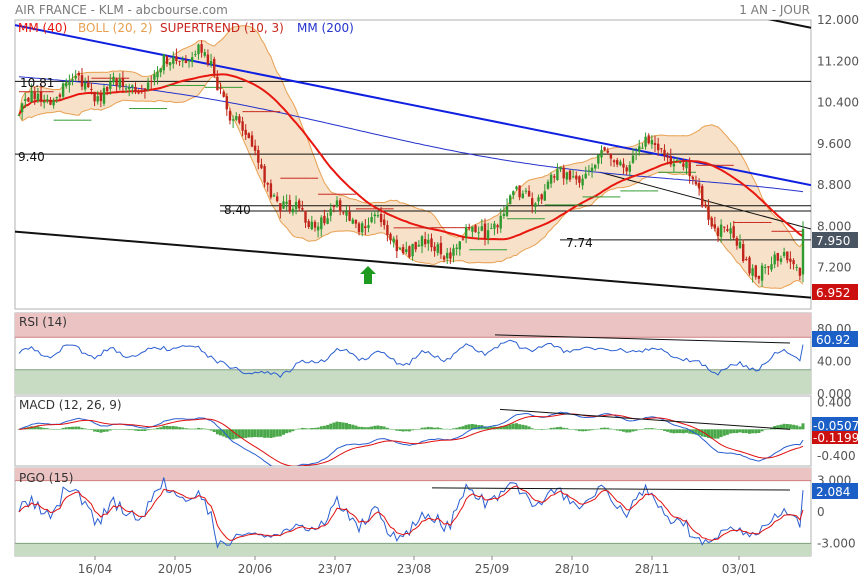 This screenshot has width=860, height=580. Describe the element at coordinates (645, 419) in the screenshot. I see `macd-trendline` at that location.